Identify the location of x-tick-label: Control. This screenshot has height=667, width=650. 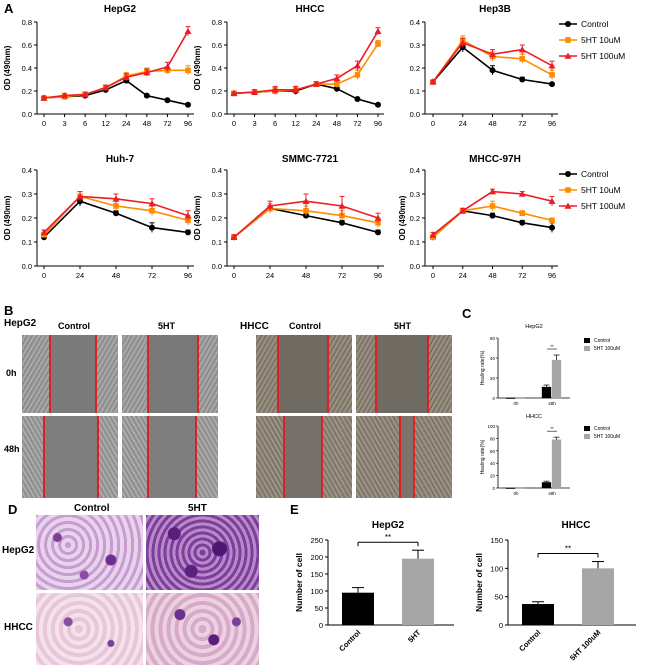
(349, 640).